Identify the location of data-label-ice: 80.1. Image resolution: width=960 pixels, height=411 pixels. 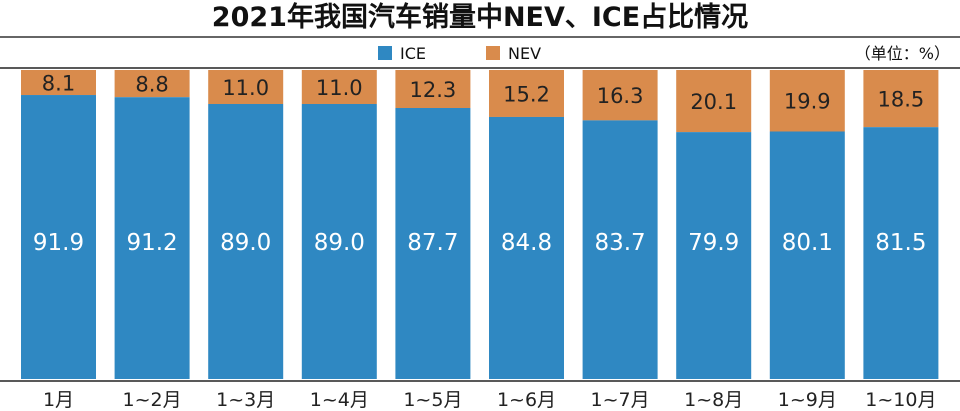
(807, 243).